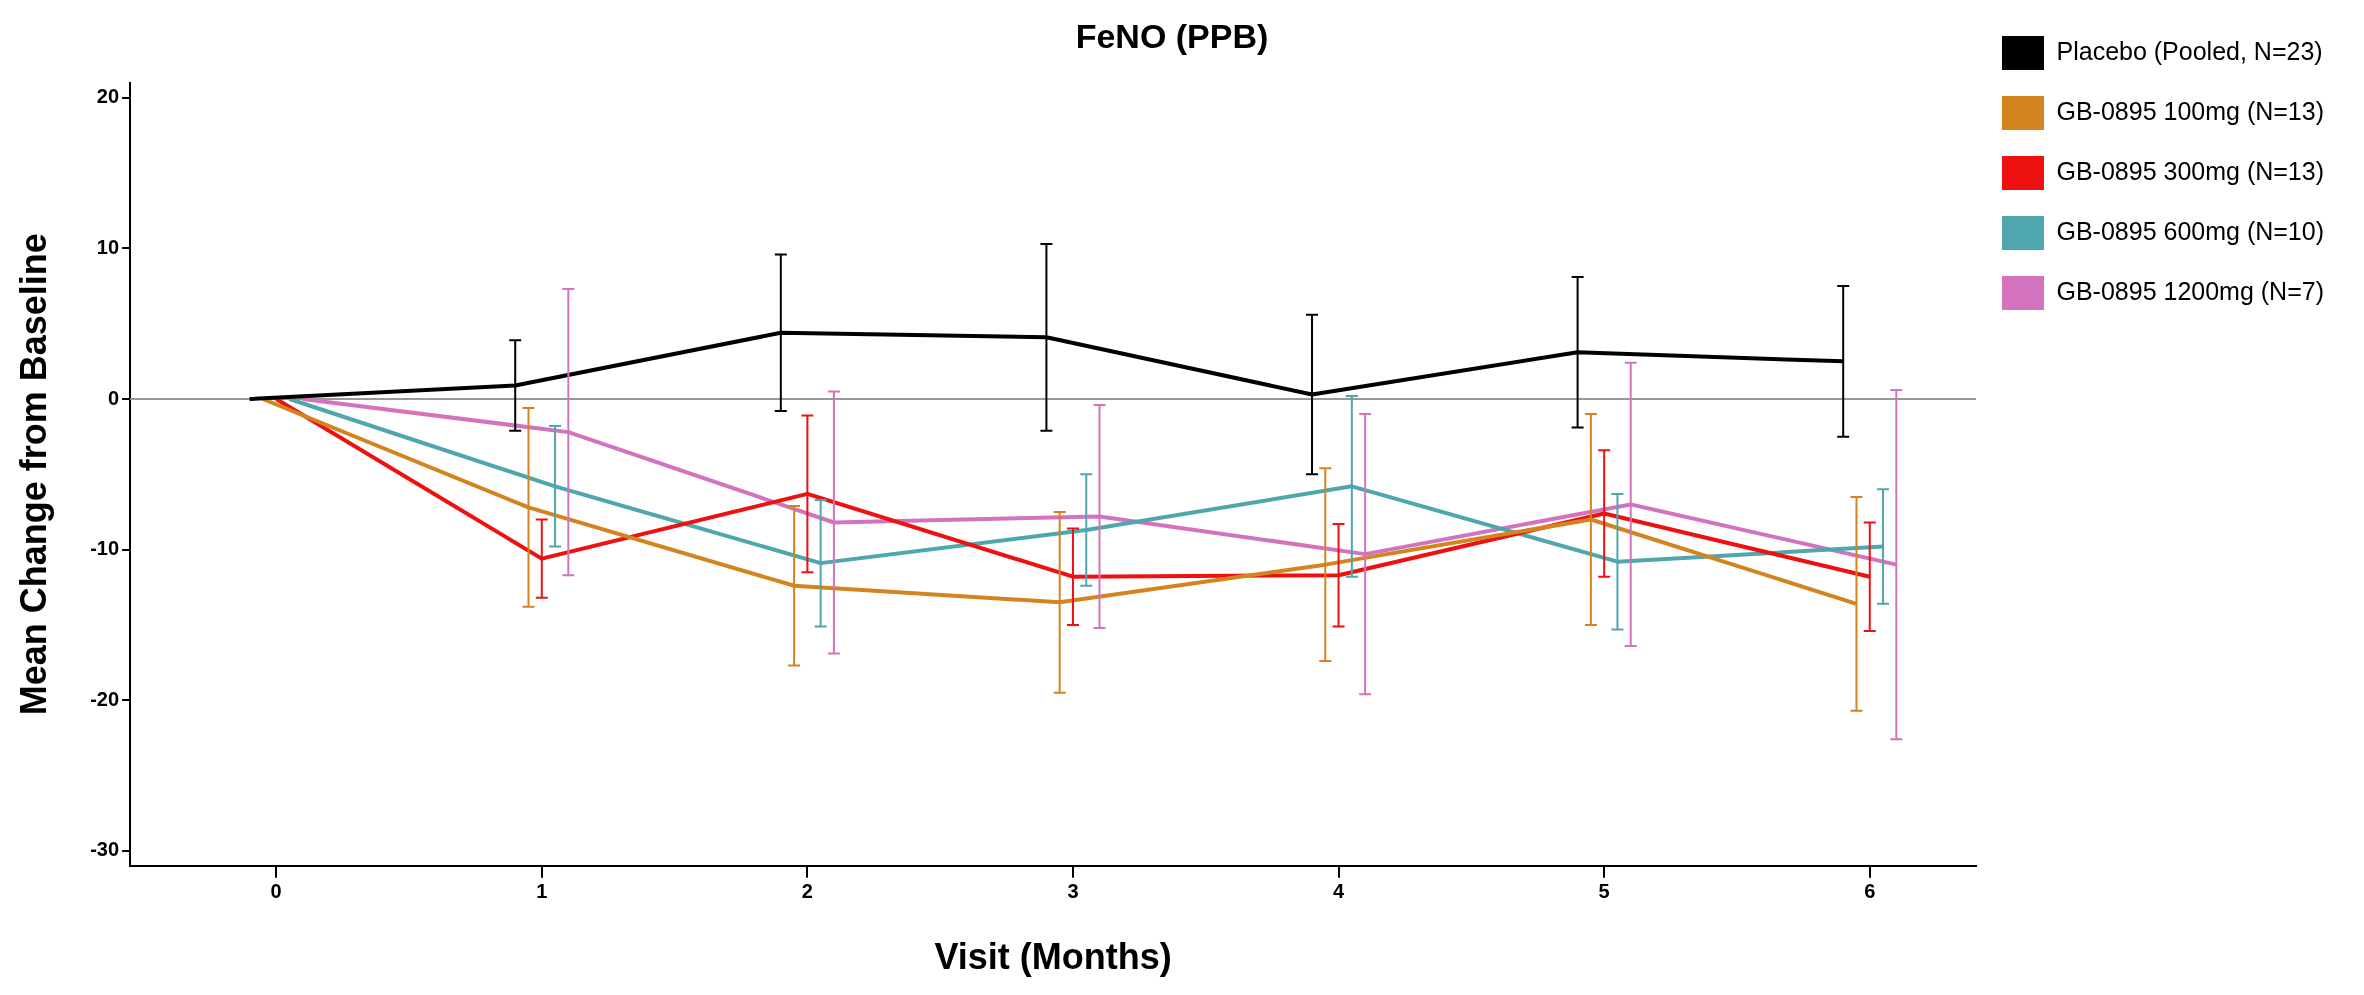 The image size is (2364, 995). Describe the element at coordinates (105, 548) in the screenshot. I see `y-tick-label: -10` at that location.